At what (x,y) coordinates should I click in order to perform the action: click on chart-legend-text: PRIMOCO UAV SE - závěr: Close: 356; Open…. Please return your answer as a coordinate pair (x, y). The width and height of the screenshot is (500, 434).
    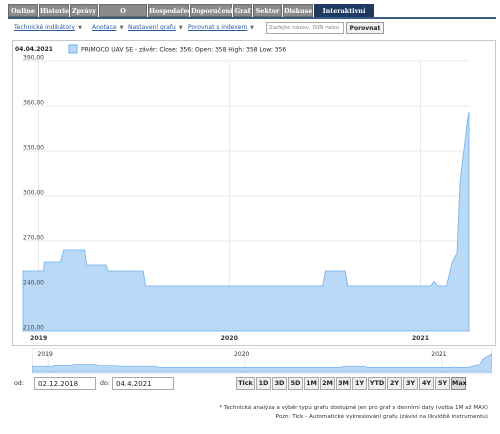
    Looking at the image, I should click on (183, 50).